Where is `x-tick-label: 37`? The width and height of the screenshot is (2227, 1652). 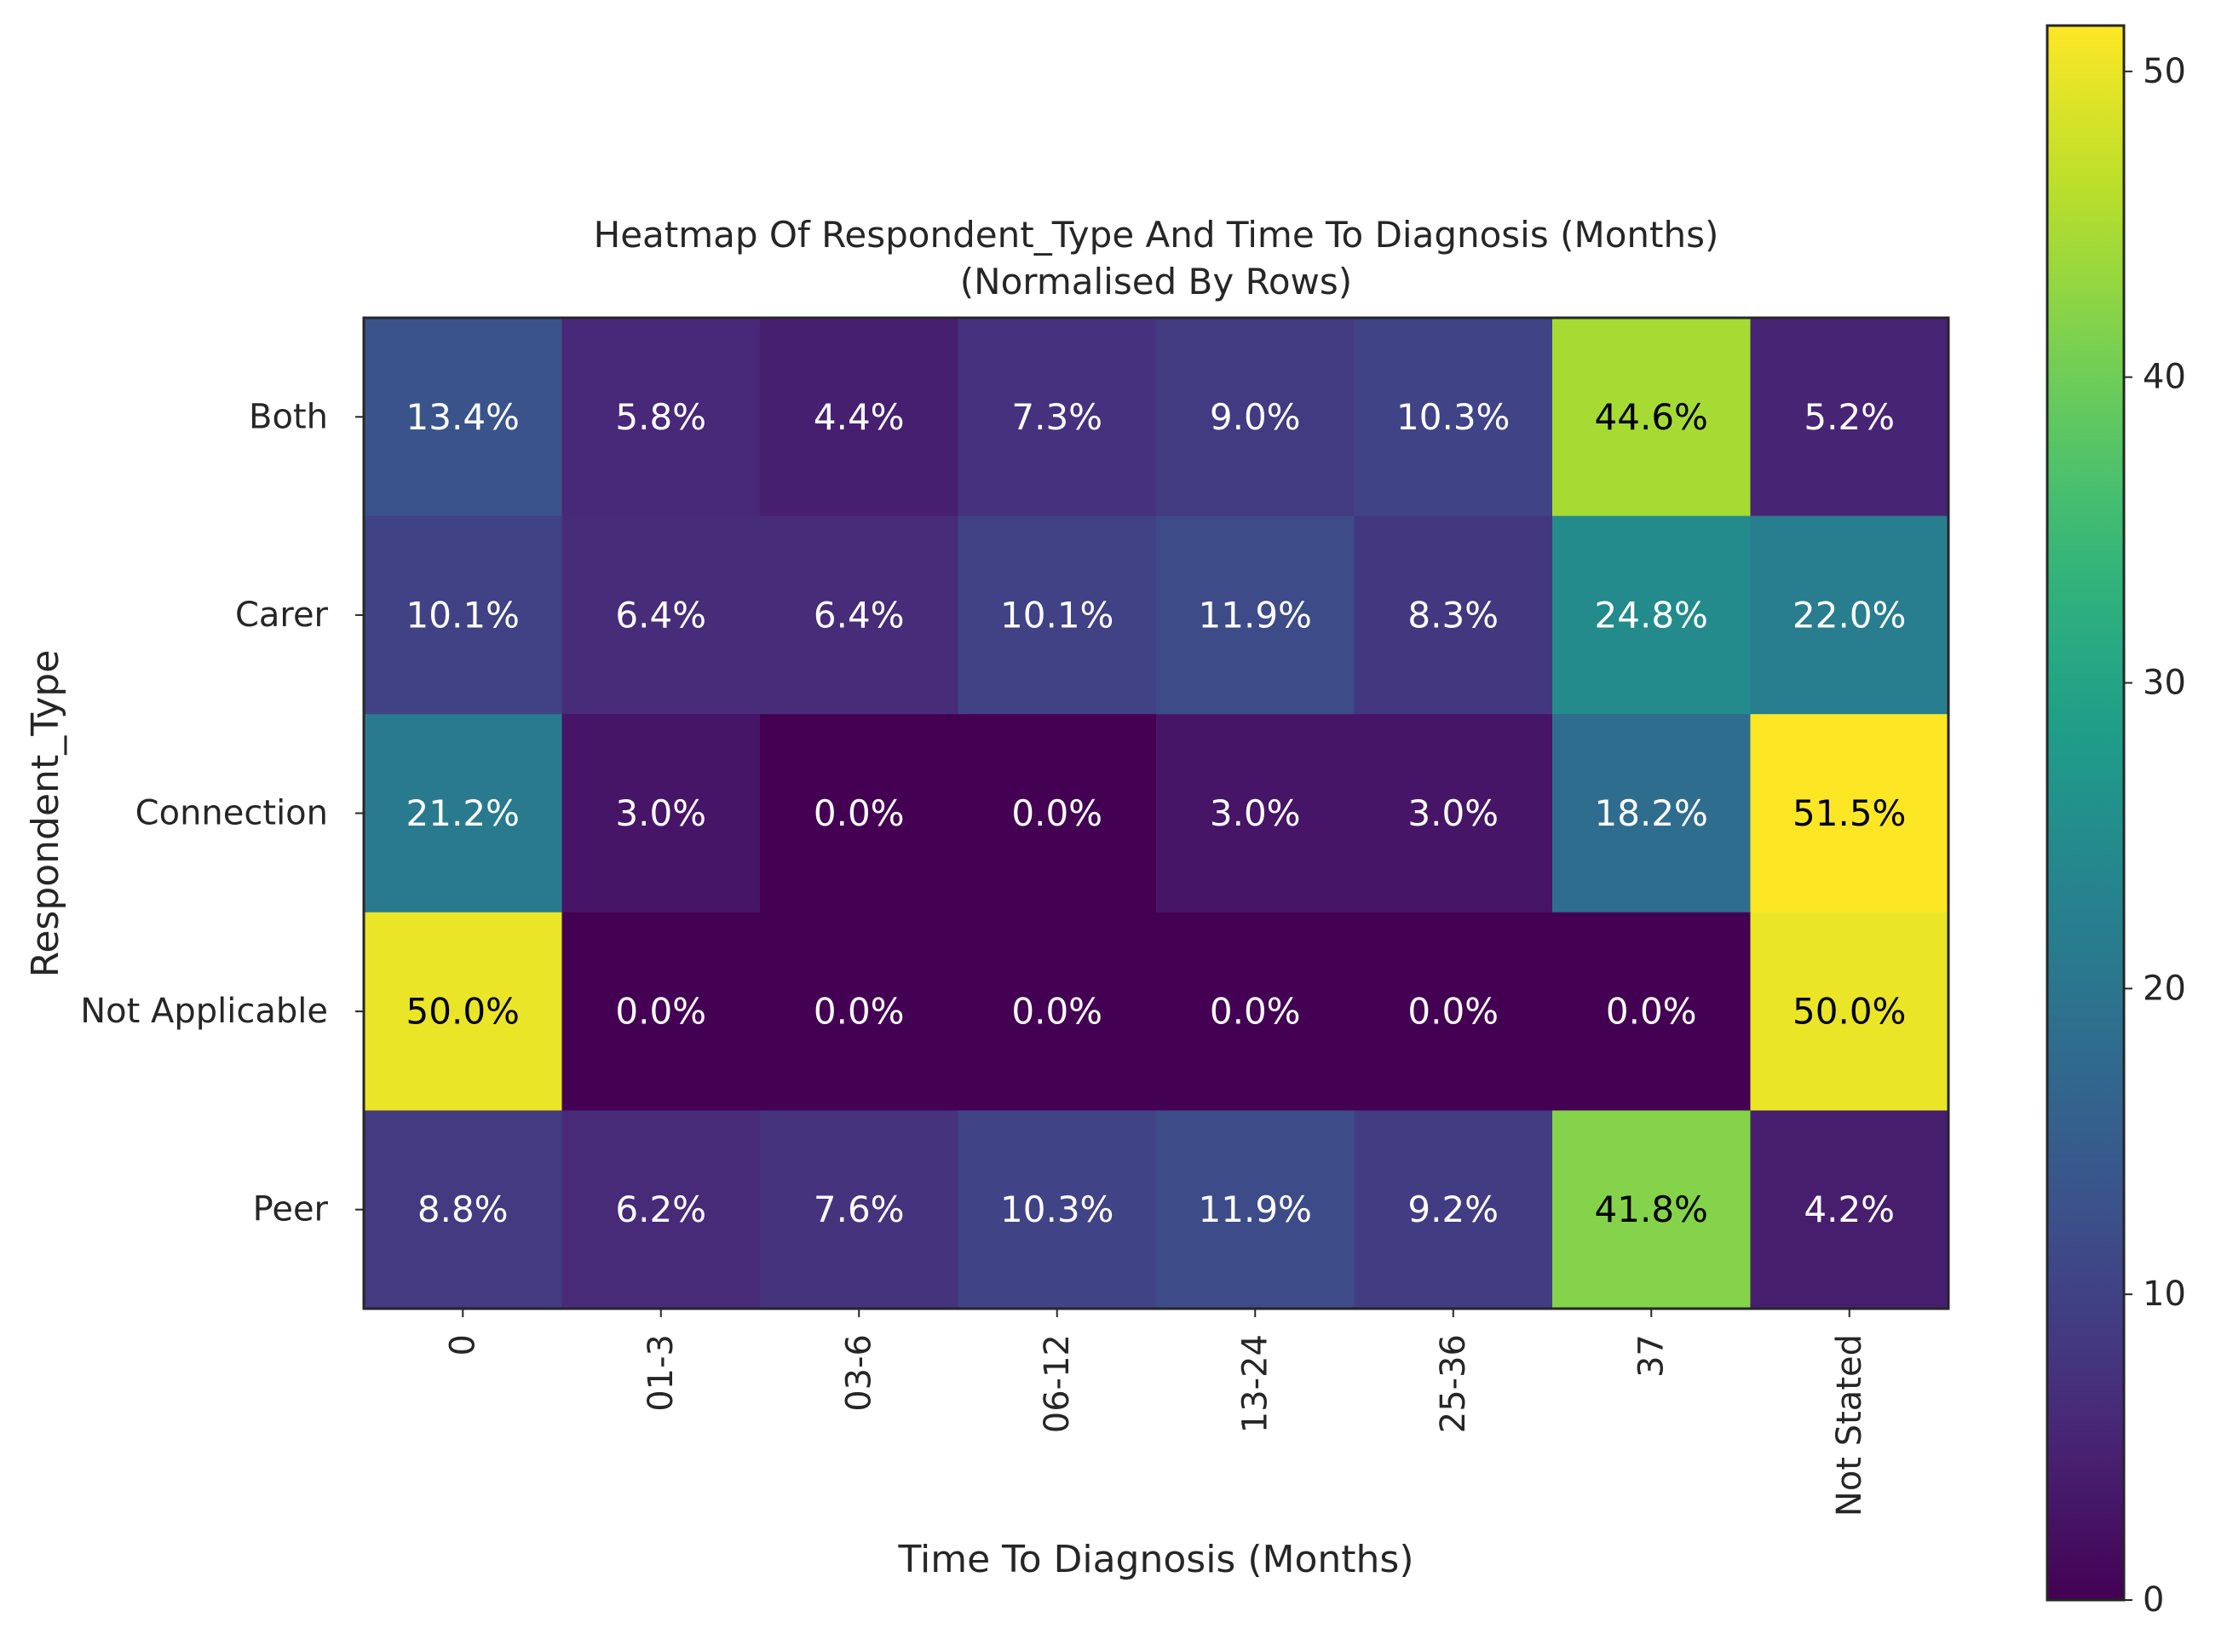 x-tick-label: 37 is located at coordinates (1651, 1356).